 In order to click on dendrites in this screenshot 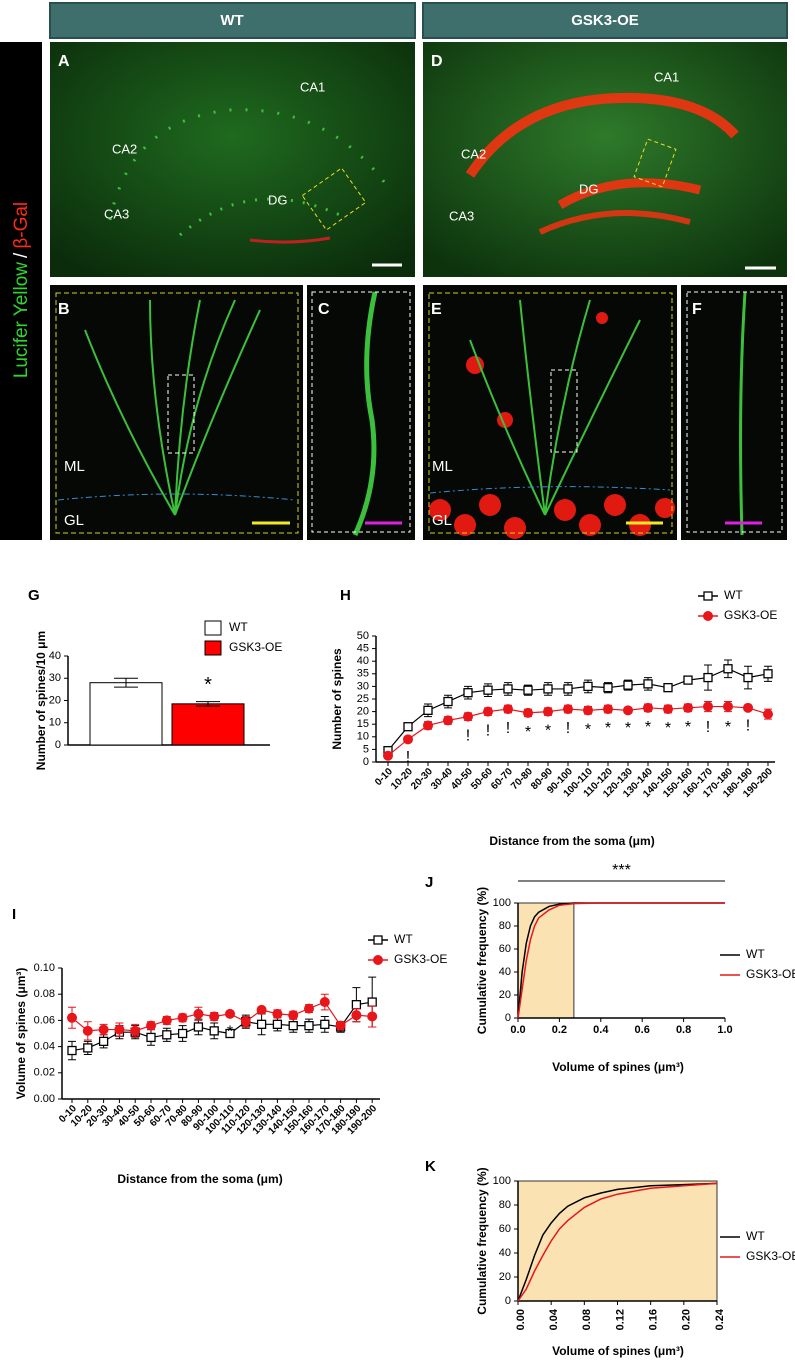, I will do `click(555, 407)`.